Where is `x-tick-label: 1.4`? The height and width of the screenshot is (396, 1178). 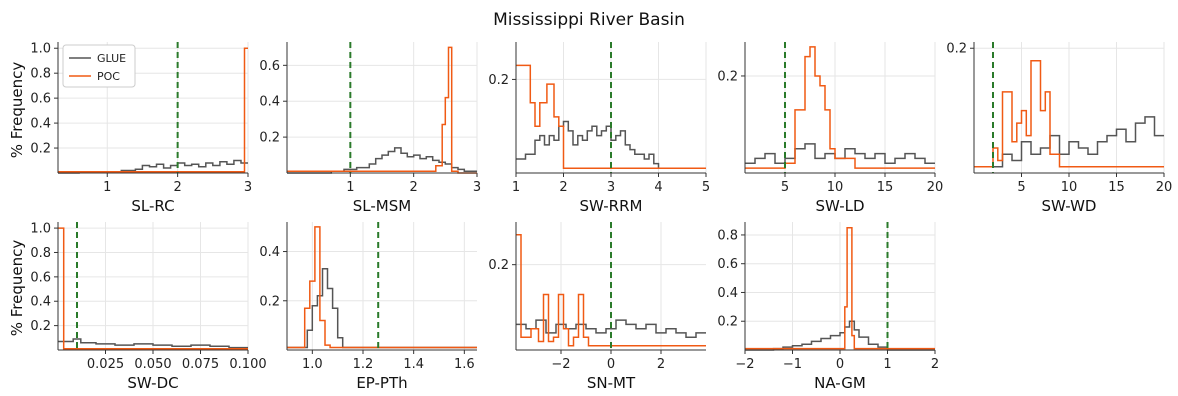 x-tick-label: 1.4 is located at coordinates (413, 364).